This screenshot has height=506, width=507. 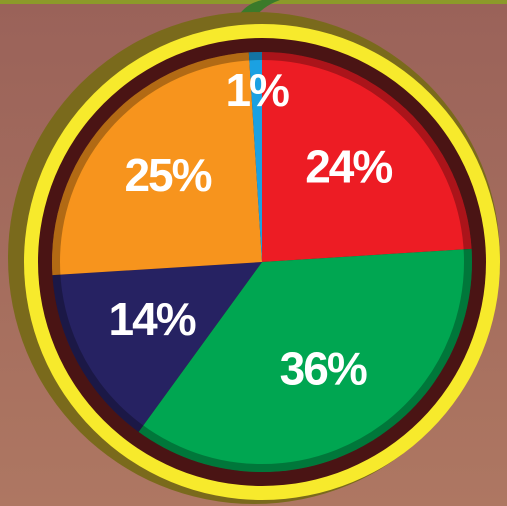 I want to click on slice-label: 25%, so click(x=167, y=175).